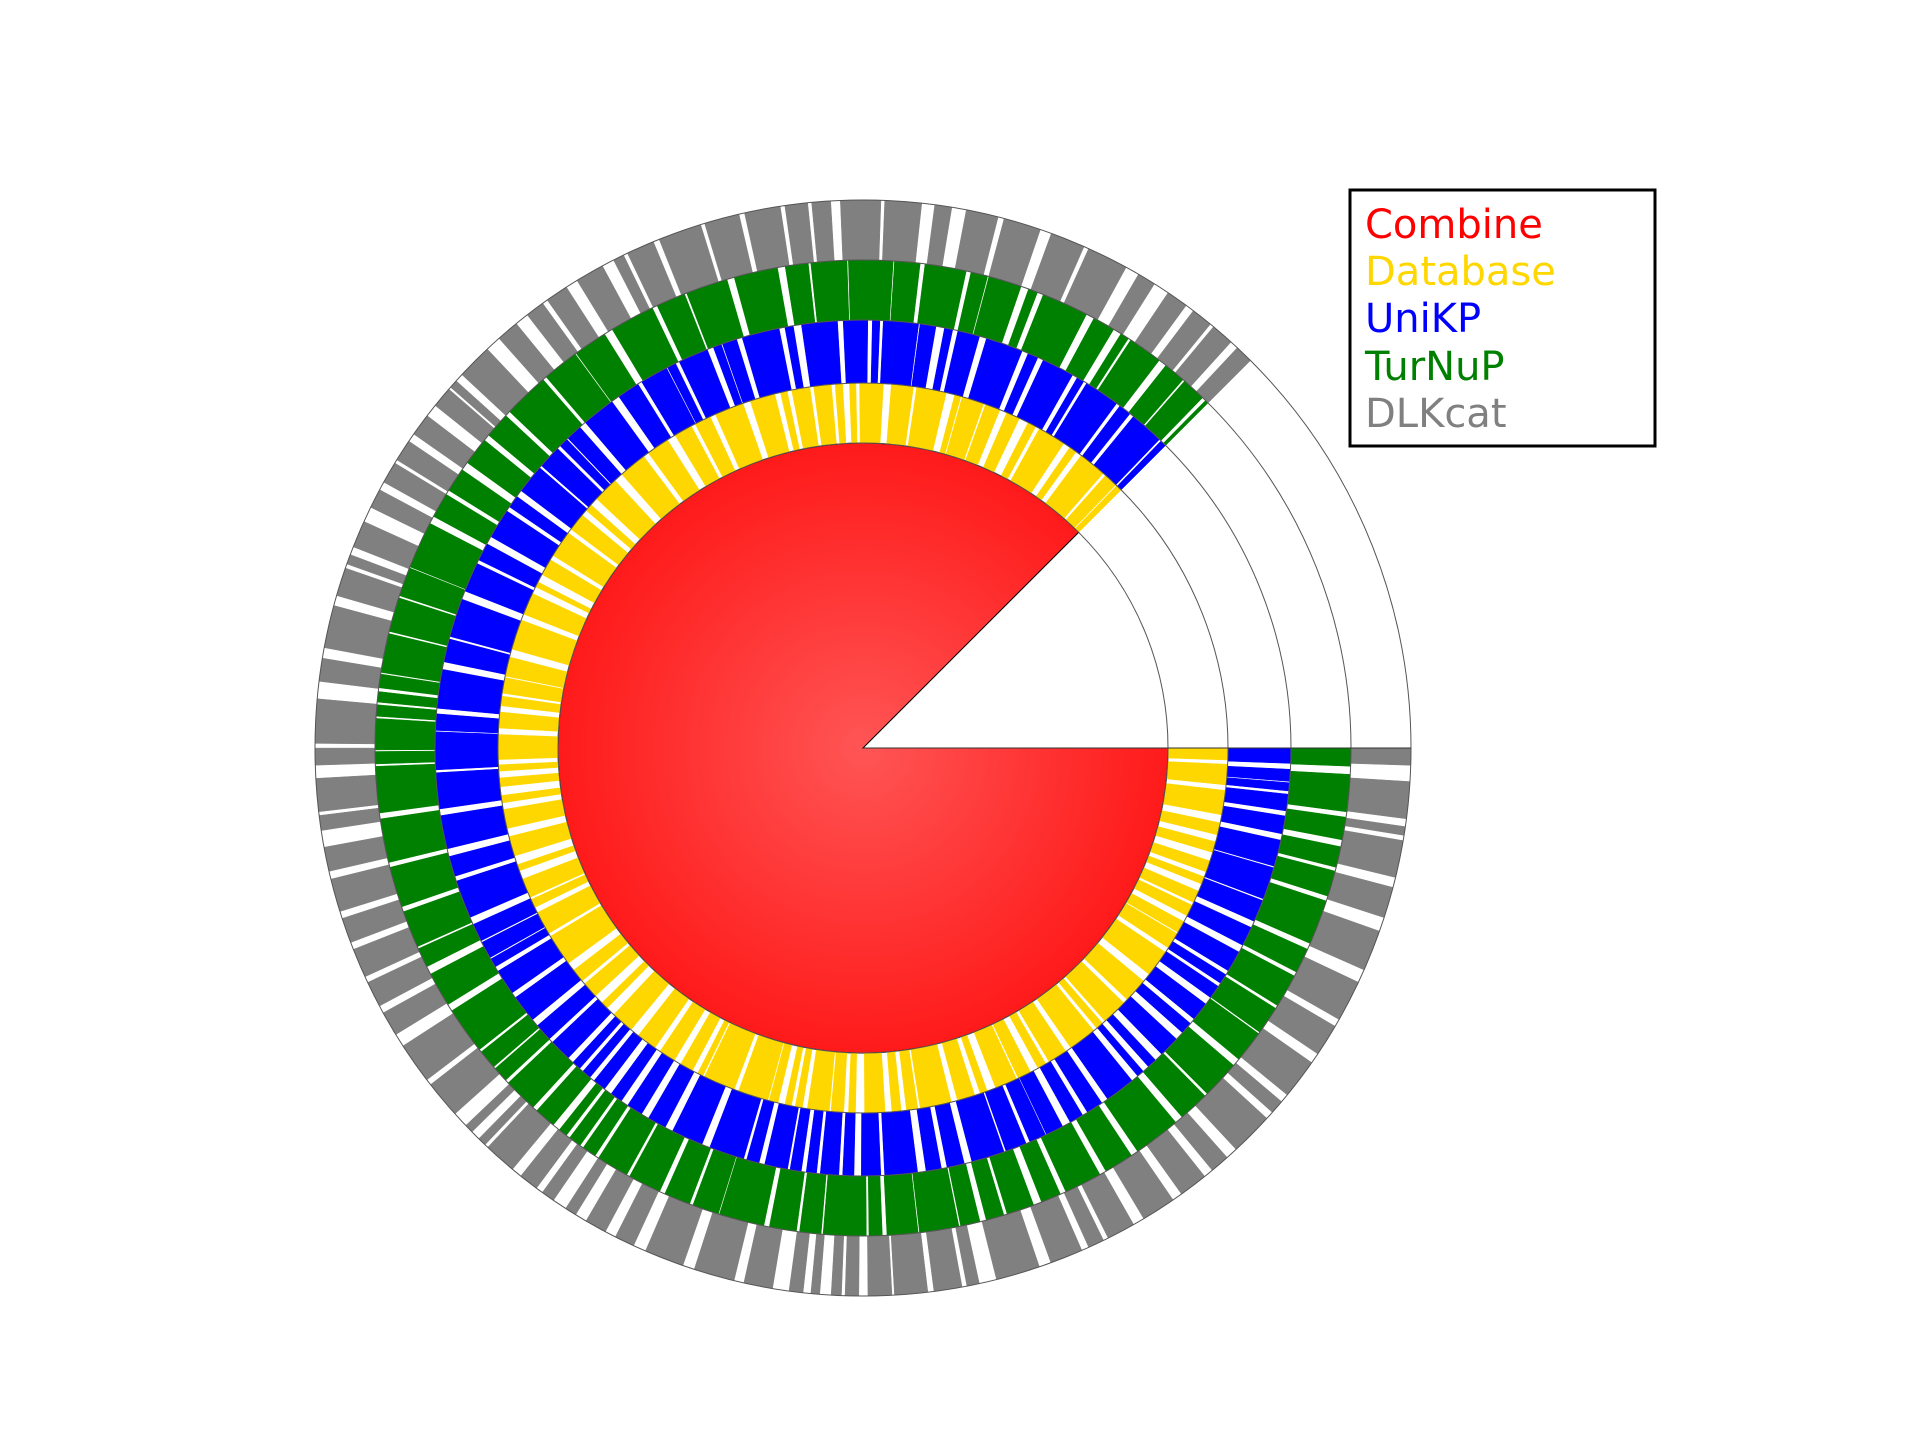  I want to click on legend-entry-dlkcat: DLKcat, so click(1436, 414).